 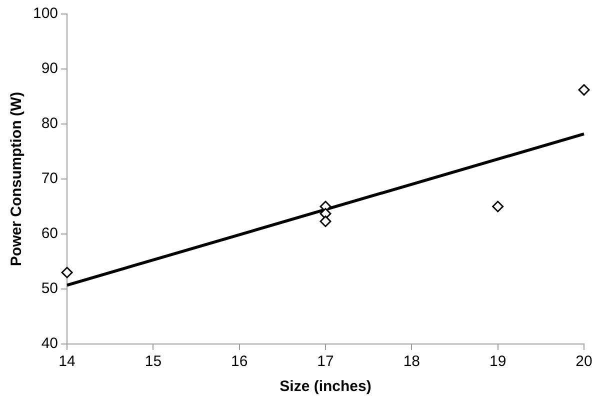 What do you see at coordinates (326, 387) in the screenshot?
I see `x-axis-title: Size (inches)` at bounding box center [326, 387].